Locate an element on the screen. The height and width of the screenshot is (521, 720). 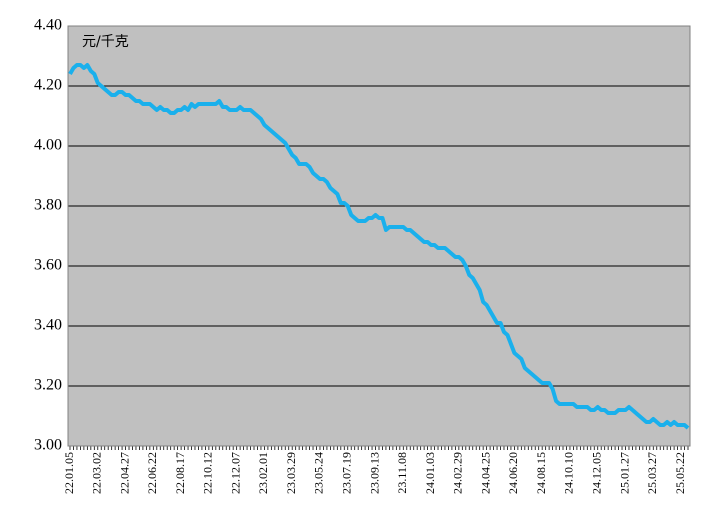
y-tick-label: 3.40 is located at coordinates (48, 325).